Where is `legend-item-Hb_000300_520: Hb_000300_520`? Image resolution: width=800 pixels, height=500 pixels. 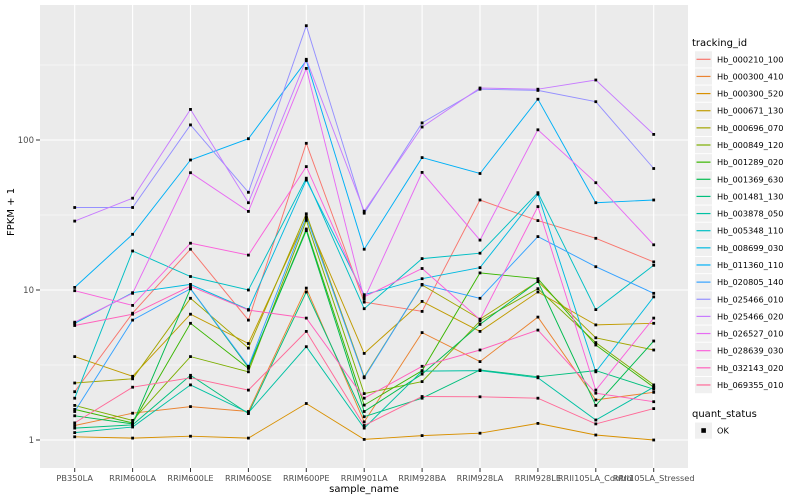 legend-item-Hb_000300_520: Hb_000300_520 is located at coordinates (739, 93).